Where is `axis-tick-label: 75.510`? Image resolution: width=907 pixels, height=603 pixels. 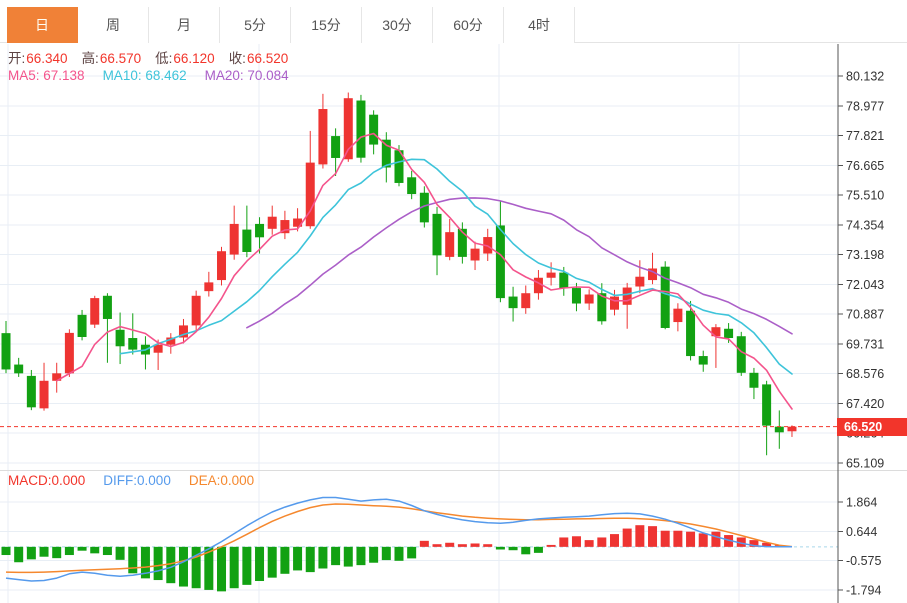 axis-tick-label: 75.510 is located at coordinates (865, 196).